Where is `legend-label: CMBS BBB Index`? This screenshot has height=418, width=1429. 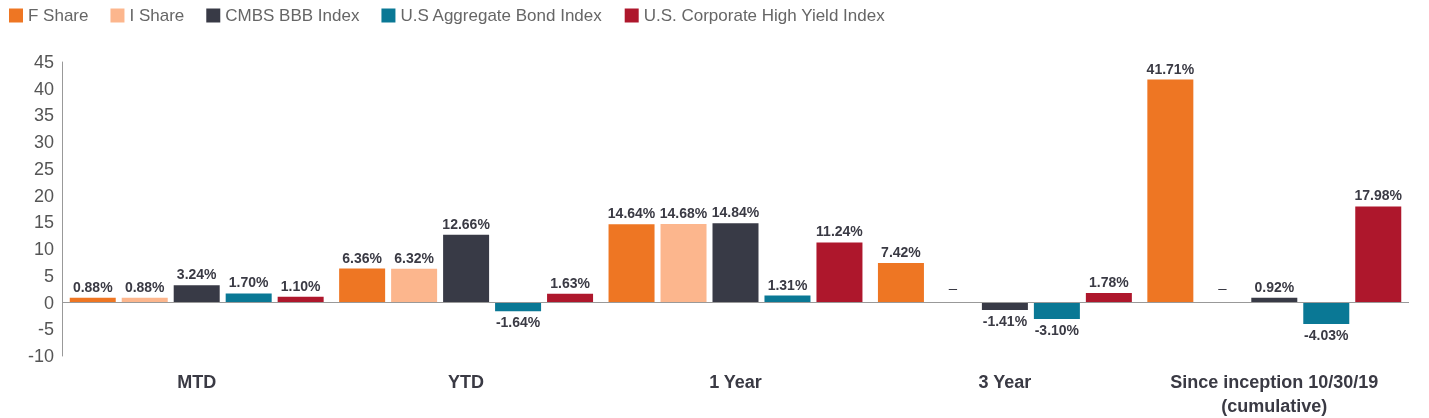
legend-label: CMBS BBB Index is located at coordinates (292, 15).